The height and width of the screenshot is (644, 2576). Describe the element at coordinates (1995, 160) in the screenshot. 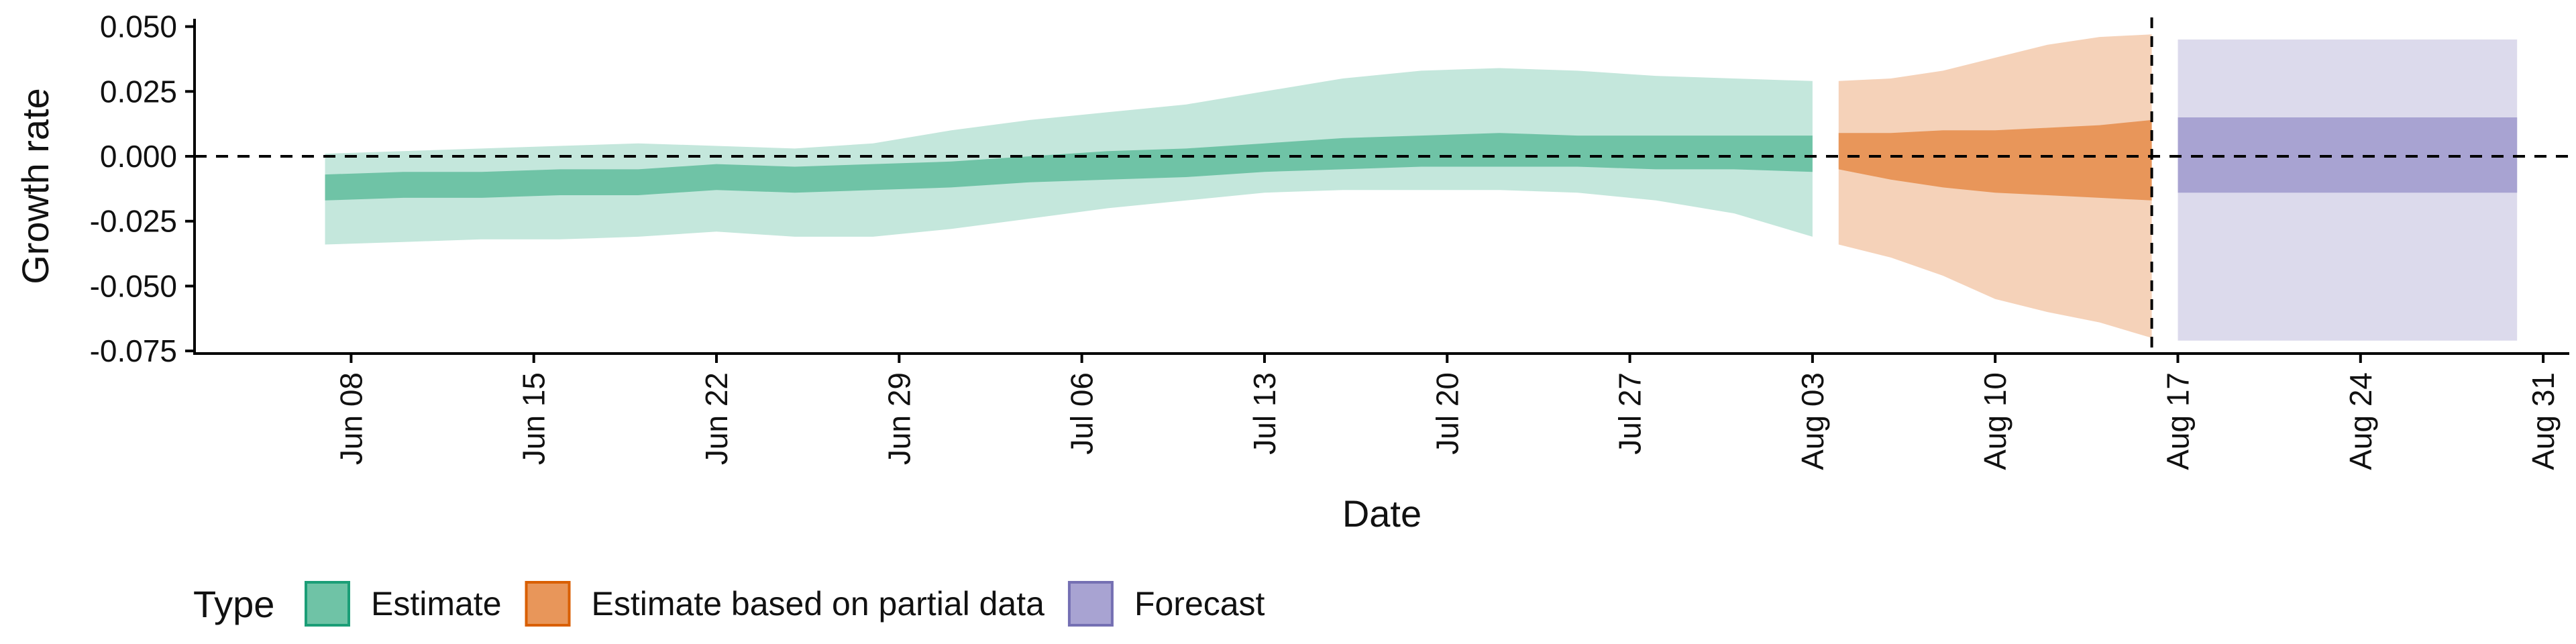

I see `series-1-inner-band` at that location.